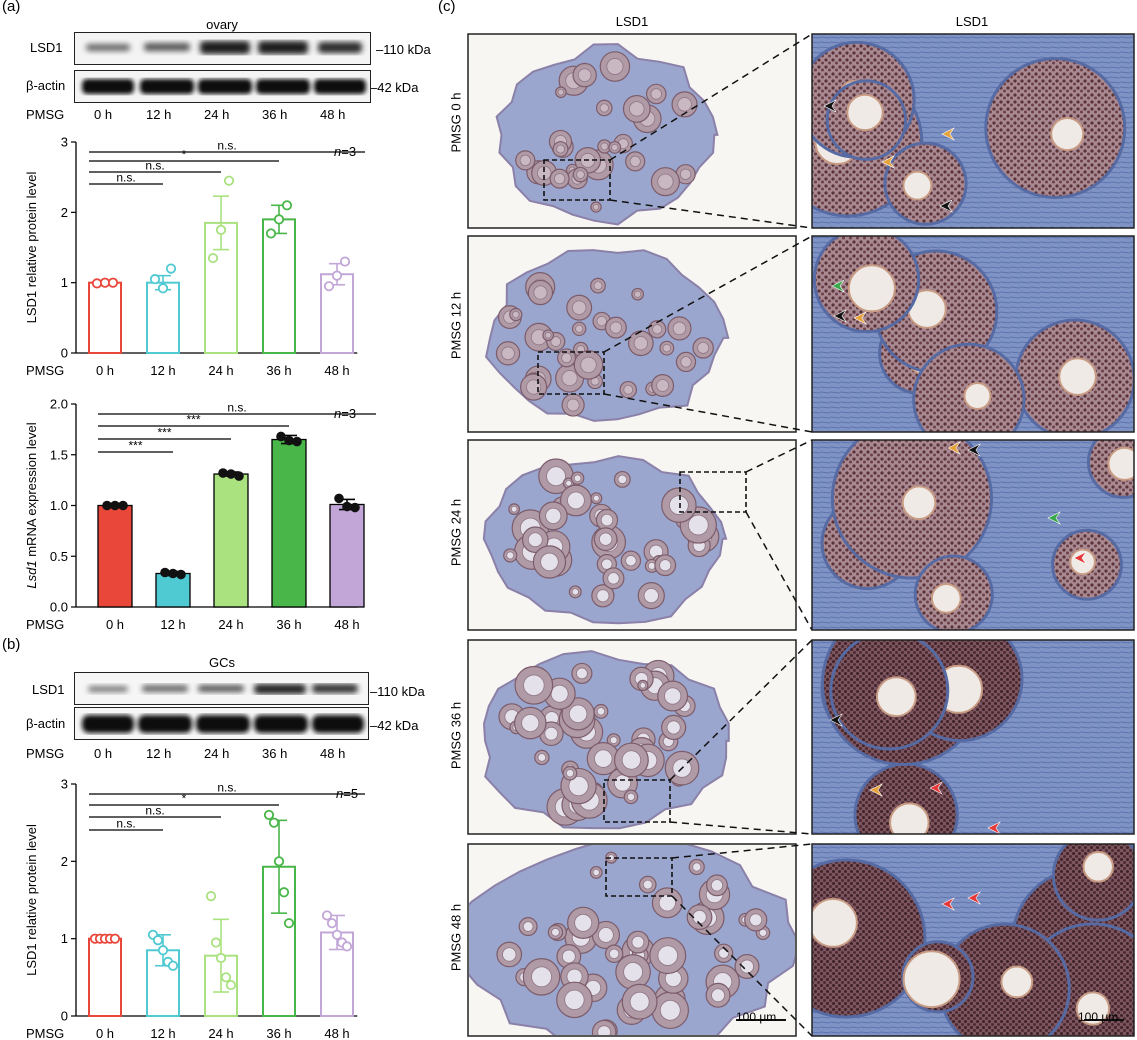 This screenshot has height=1040, width=1137. What do you see at coordinates (333, 753) in the screenshot?
I see `blot-b-lane-4: 48 h` at bounding box center [333, 753].